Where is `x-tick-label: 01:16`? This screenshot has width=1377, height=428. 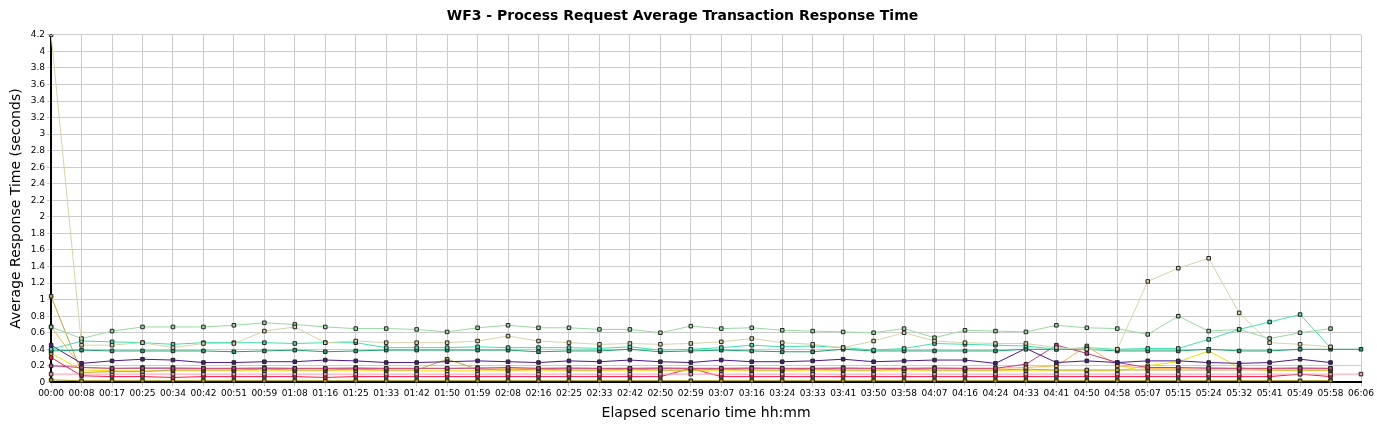 x-tick-label: 01:16 is located at coordinates (325, 393).